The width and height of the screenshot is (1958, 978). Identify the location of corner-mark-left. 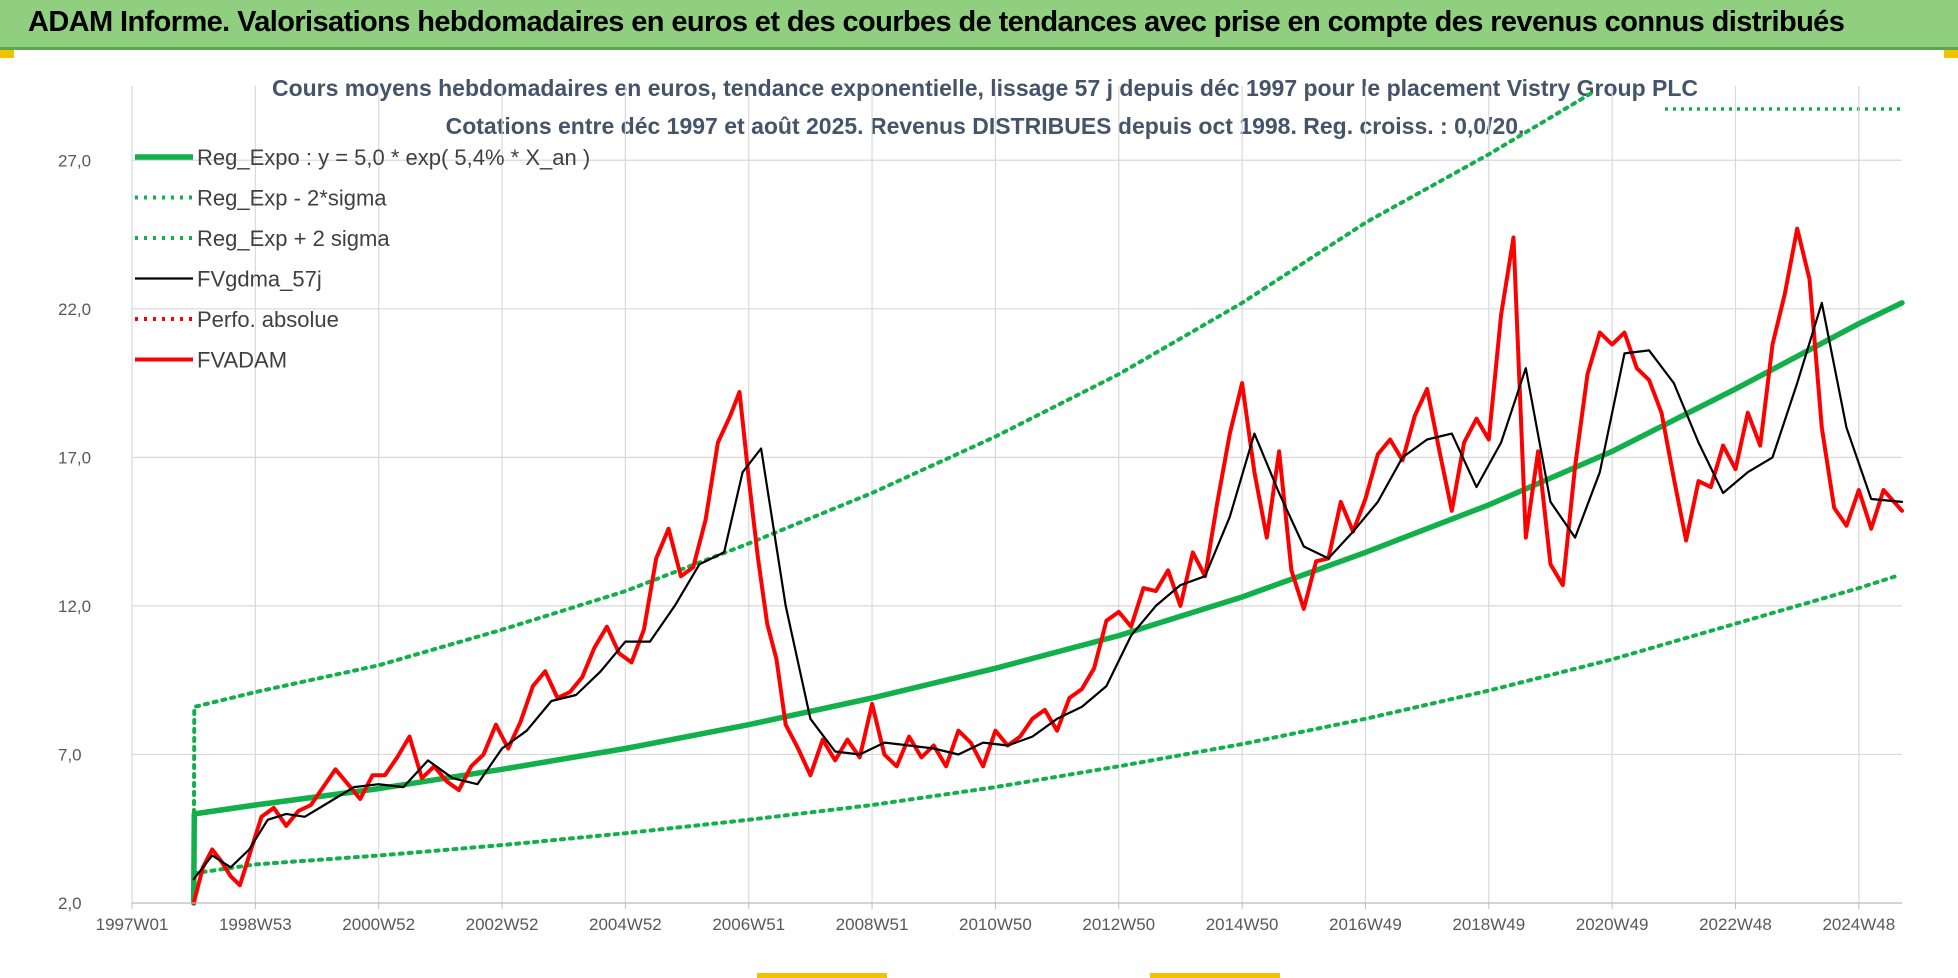
(7, 54).